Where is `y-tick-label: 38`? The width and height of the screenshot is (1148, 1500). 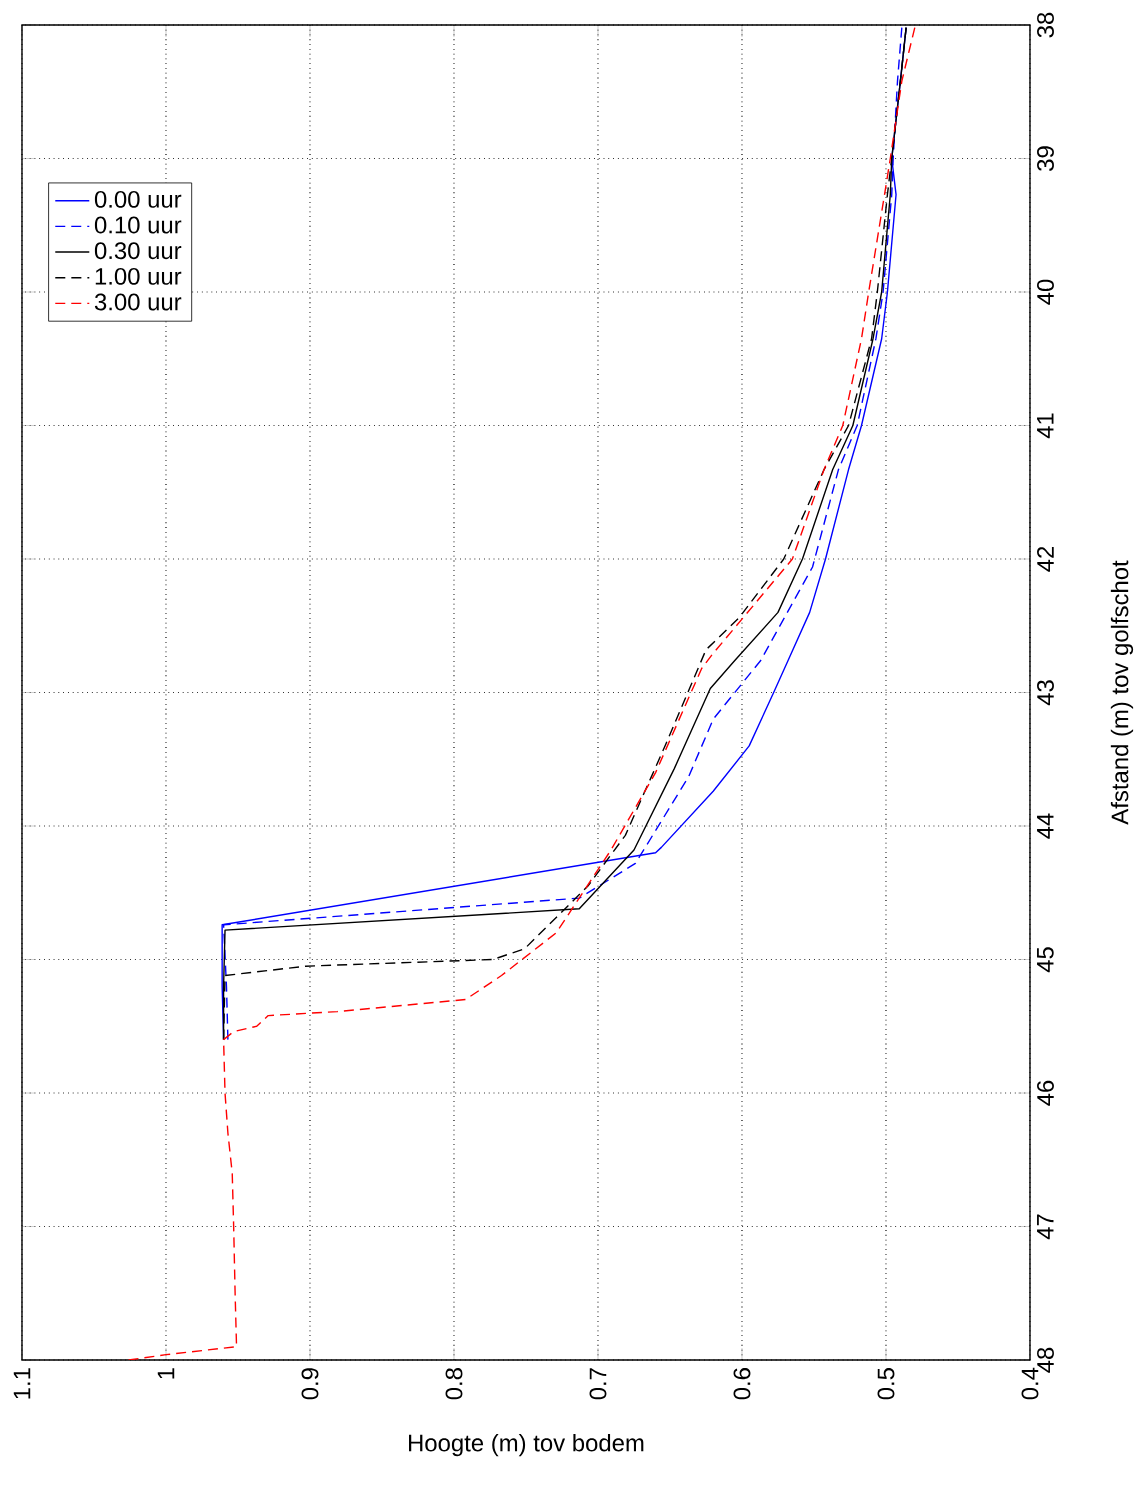
y-tick-label: 38 is located at coordinates (1045, 25).